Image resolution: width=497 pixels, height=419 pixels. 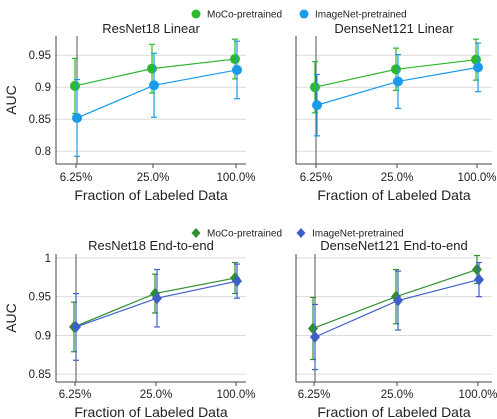 What do you see at coordinates (151, 245) in the screenshot?
I see `panel-title: ResNet18 End-to-end` at bounding box center [151, 245].